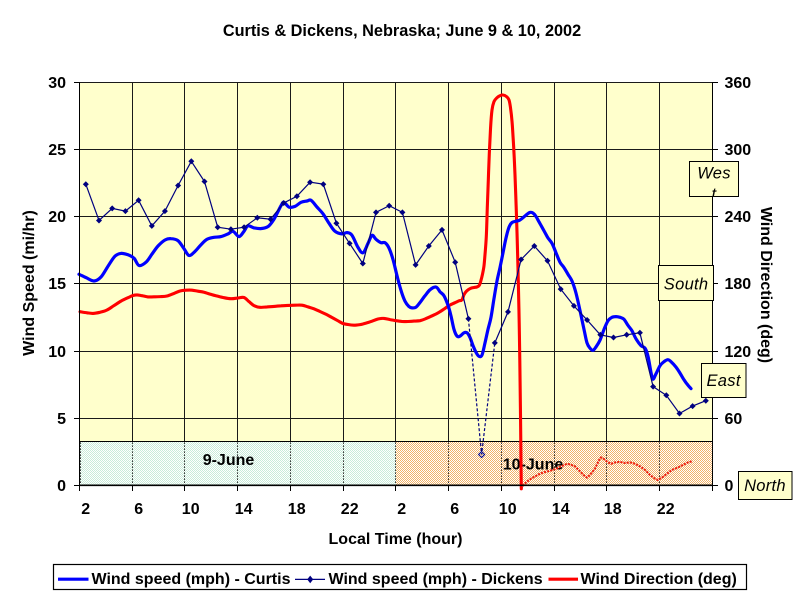 This screenshot has width=800, height=600. I want to click on svg-text: East, so click(723, 381).